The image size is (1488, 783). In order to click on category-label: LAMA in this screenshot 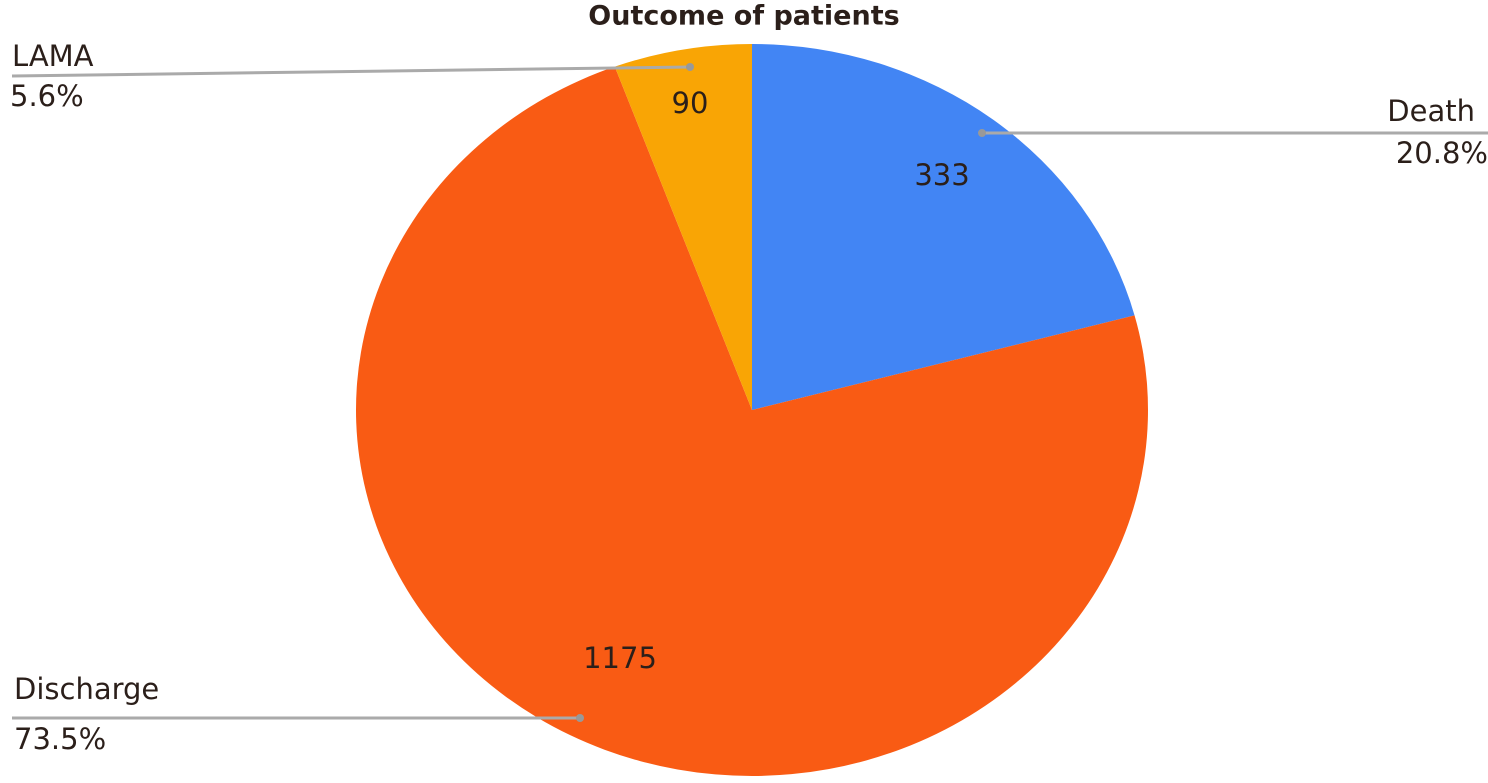, I will do `click(53, 56)`.